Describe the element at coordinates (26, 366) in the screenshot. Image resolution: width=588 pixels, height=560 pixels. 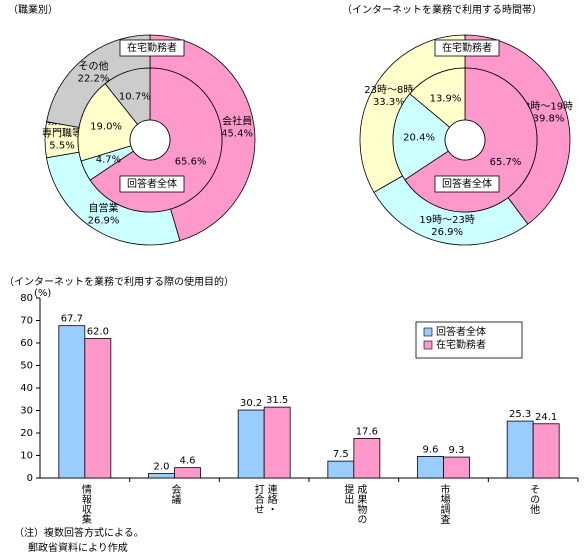
I see `y-tick-label: 50` at that location.